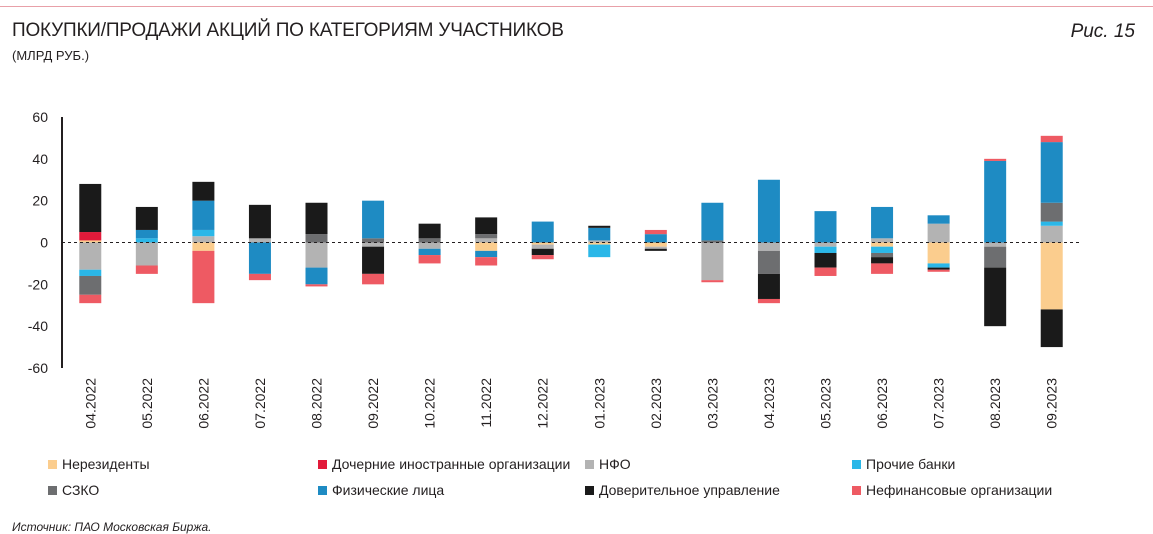 This screenshot has height=534, width=1153. Describe the element at coordinates (995, 201) in the screenshot. I see `bar-08.2023-физические-лица` at that location.